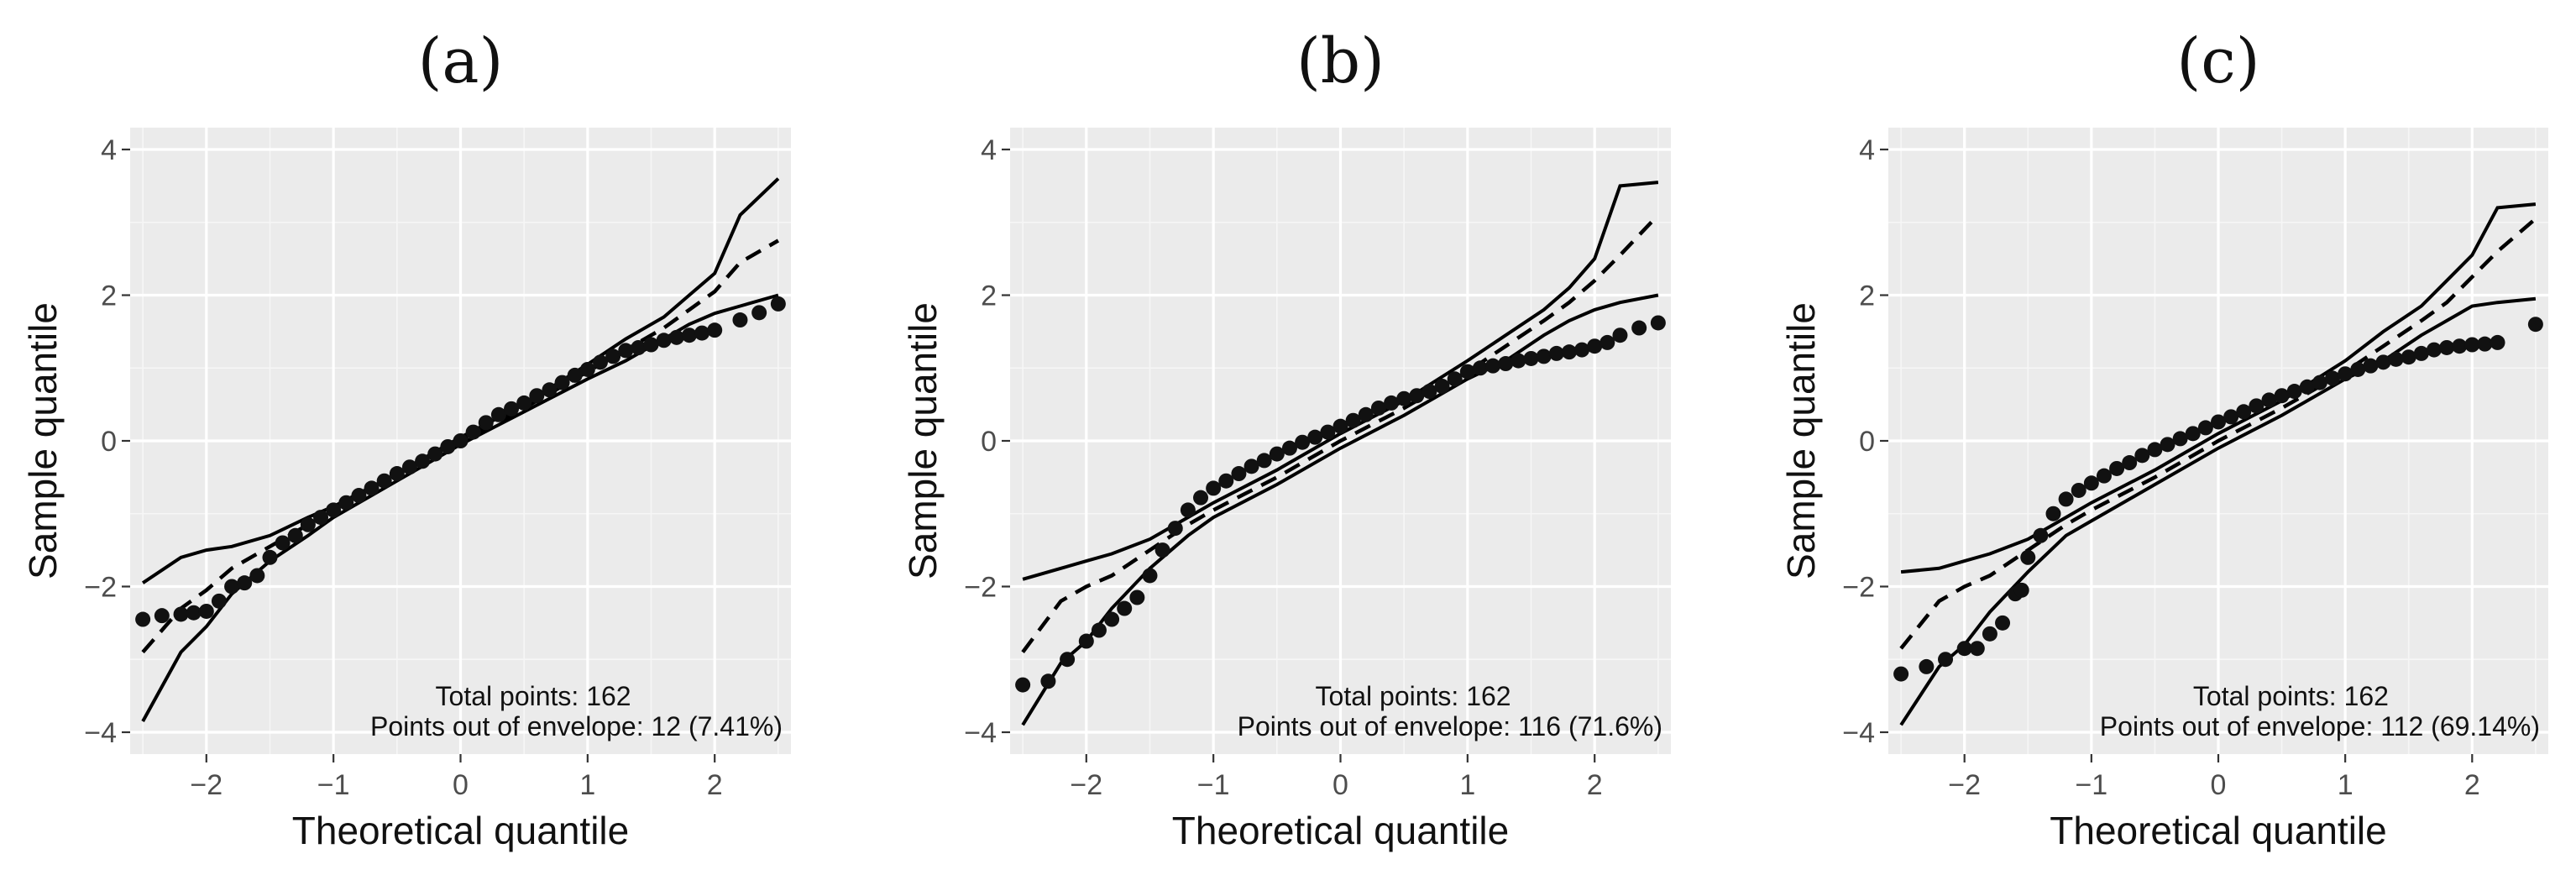  Describe the element at coordinates (2320, 726) in the screenshot. I see `annotation-out-of-envelope: Points out of envelope: 112 (69.14%)` at that location.